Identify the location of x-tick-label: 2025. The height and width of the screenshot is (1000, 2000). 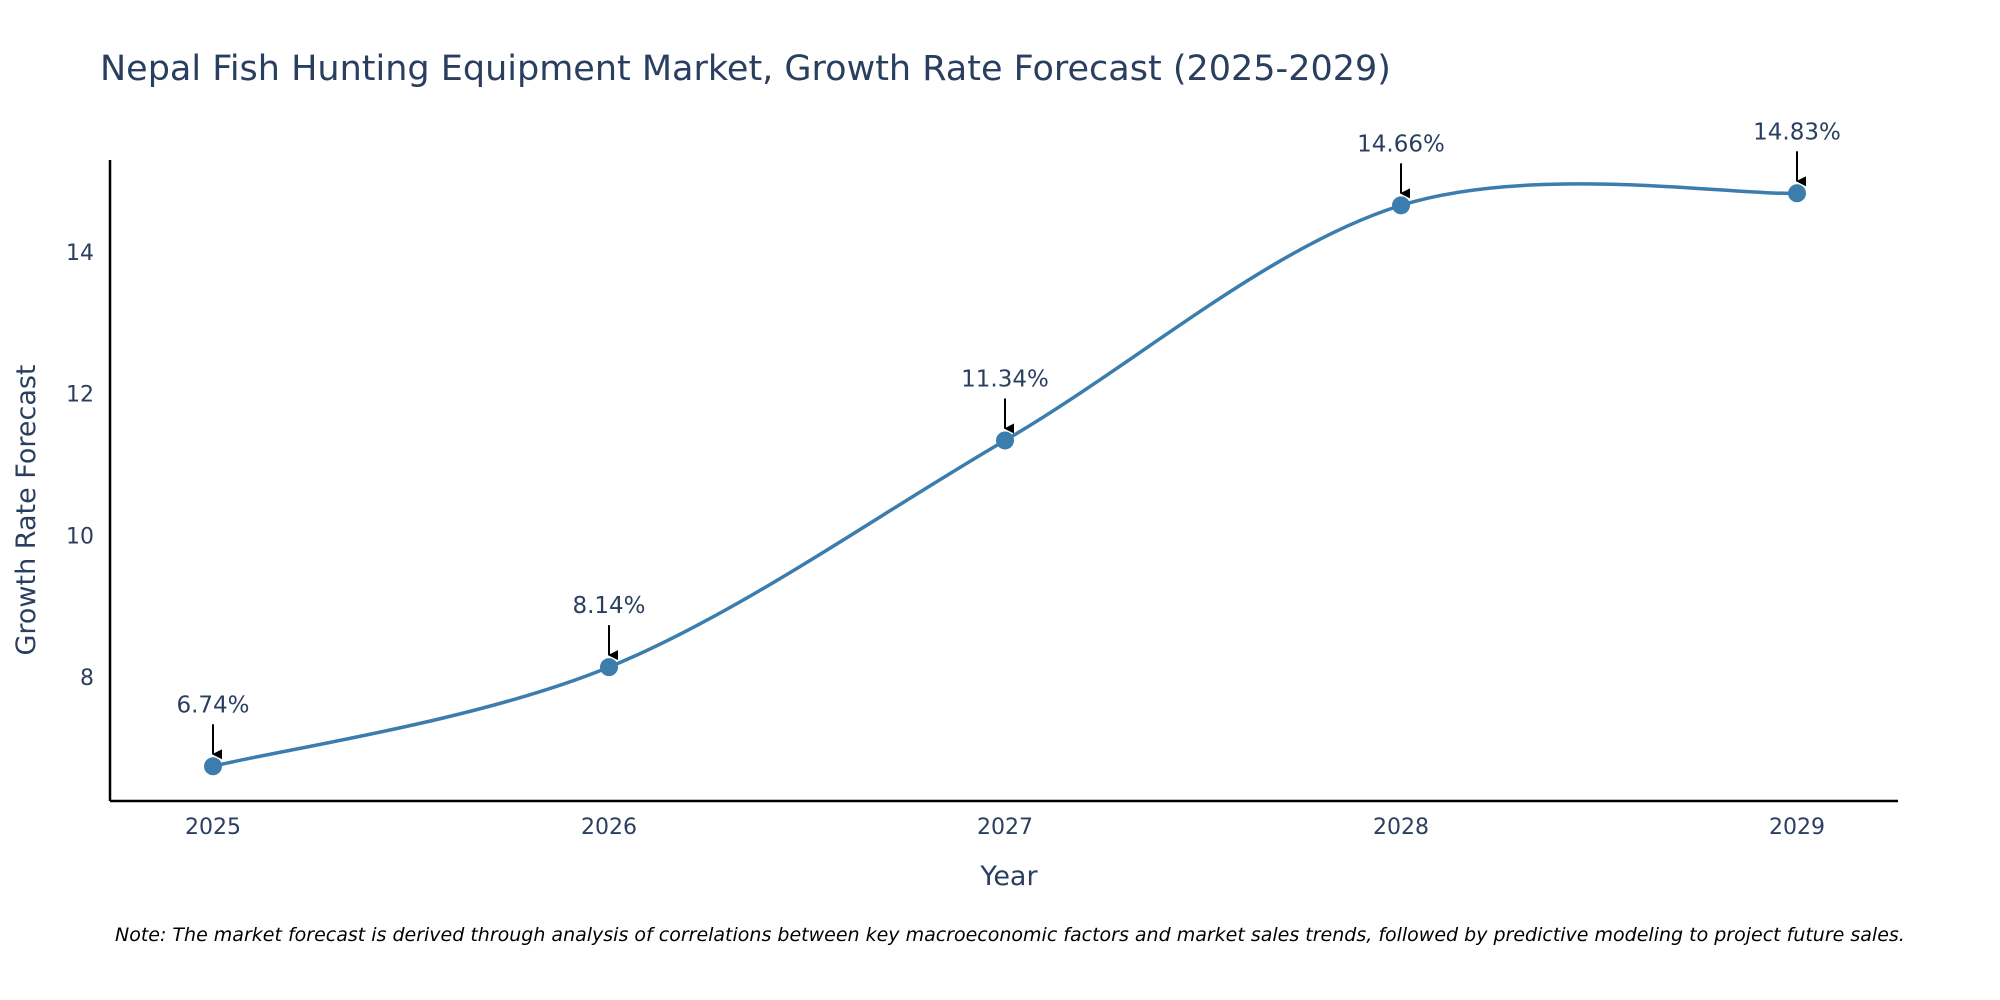
(213, 827).